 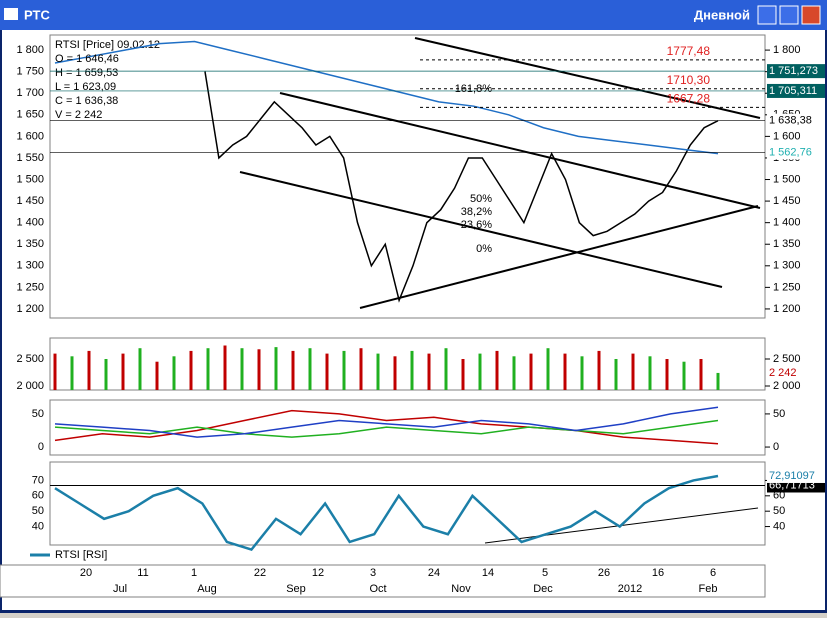 What do you see at coordinates (207, 589) in the screenshot?
I see `x-month-label: Aug` at bounding box center [207, 589].